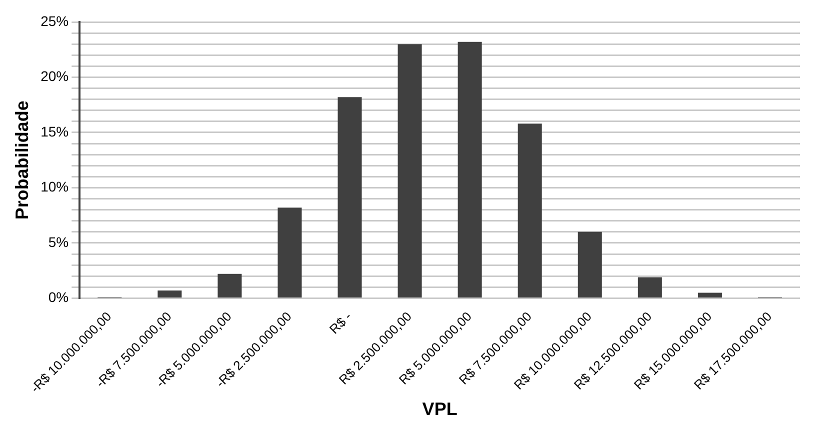  What do you see at coordinates (54, 20) in the screenshot?
I see `y-tick-label: 25%` at bounding box center [54, 20].